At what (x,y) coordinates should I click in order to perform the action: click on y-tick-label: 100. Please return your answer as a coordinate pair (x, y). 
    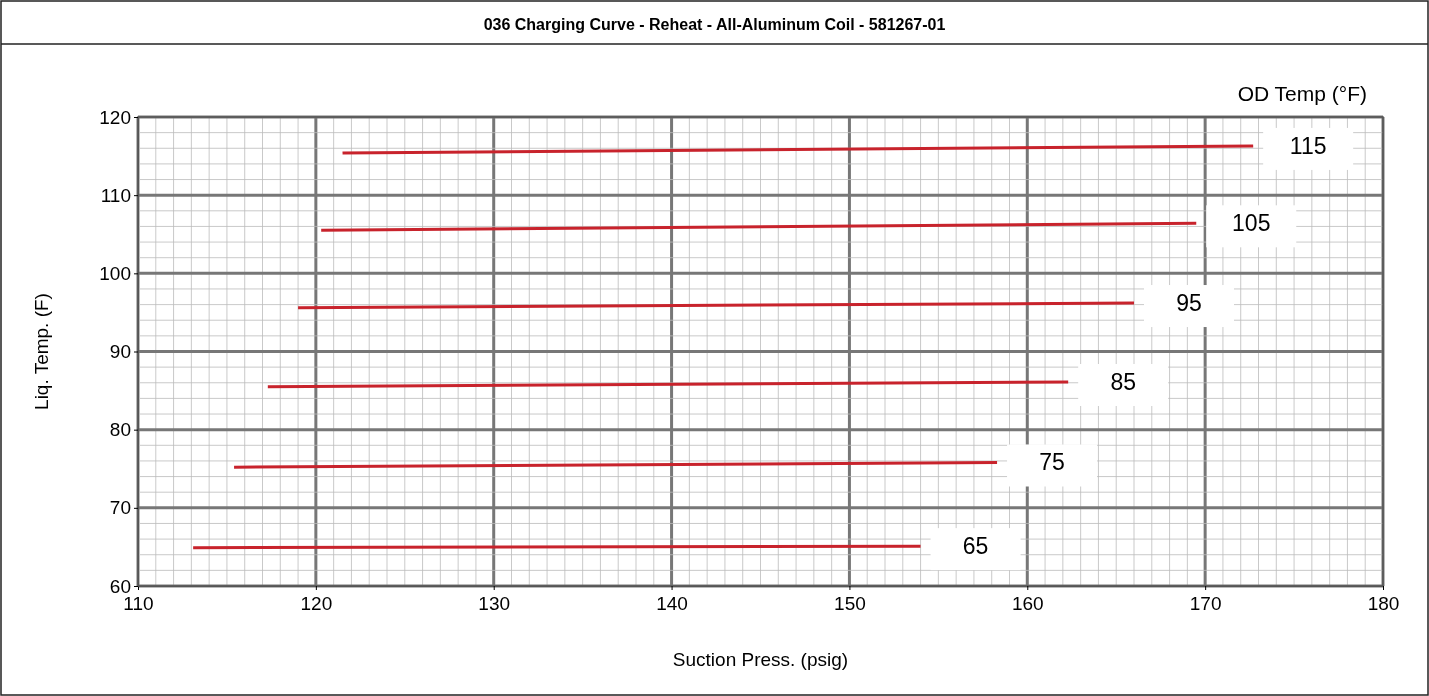
    Looking at the image, I should click on (115, 273).